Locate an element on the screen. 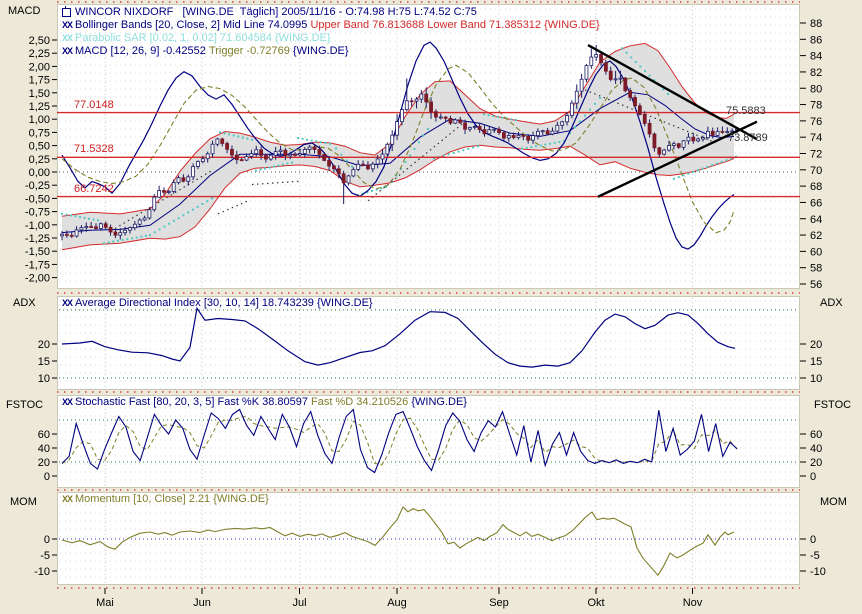  fstoc-axis-label: 0 is located at coordinates (47, 477).